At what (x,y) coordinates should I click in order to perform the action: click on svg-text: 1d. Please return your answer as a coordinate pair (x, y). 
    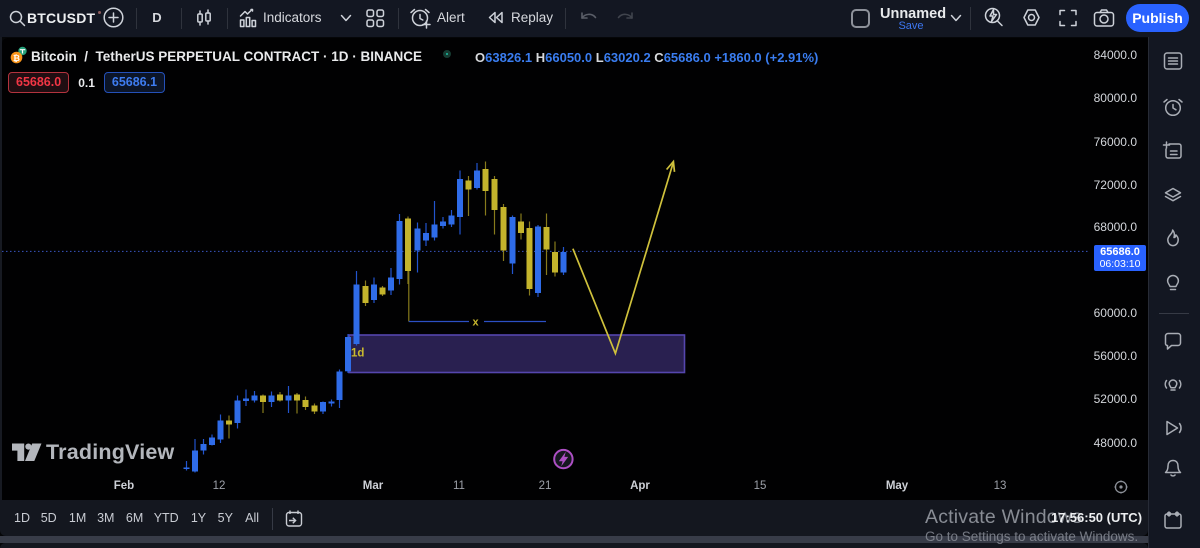
    Looking at the image, I should click on (357, 354).